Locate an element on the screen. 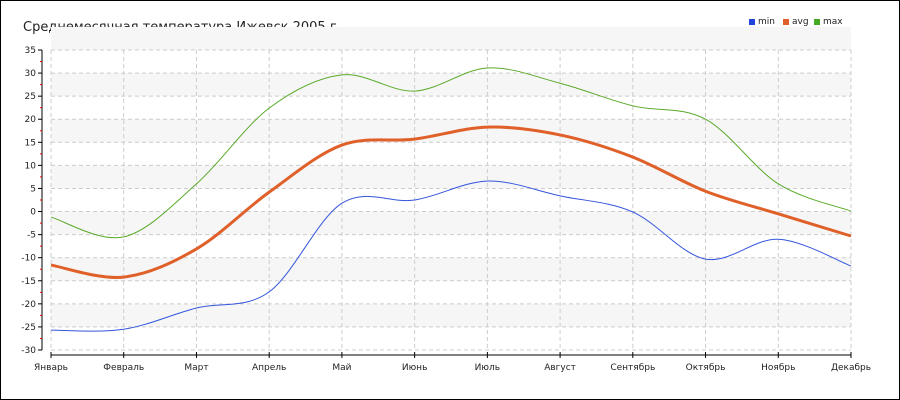  legend-avg: avg is located at coordinates (796, 22).